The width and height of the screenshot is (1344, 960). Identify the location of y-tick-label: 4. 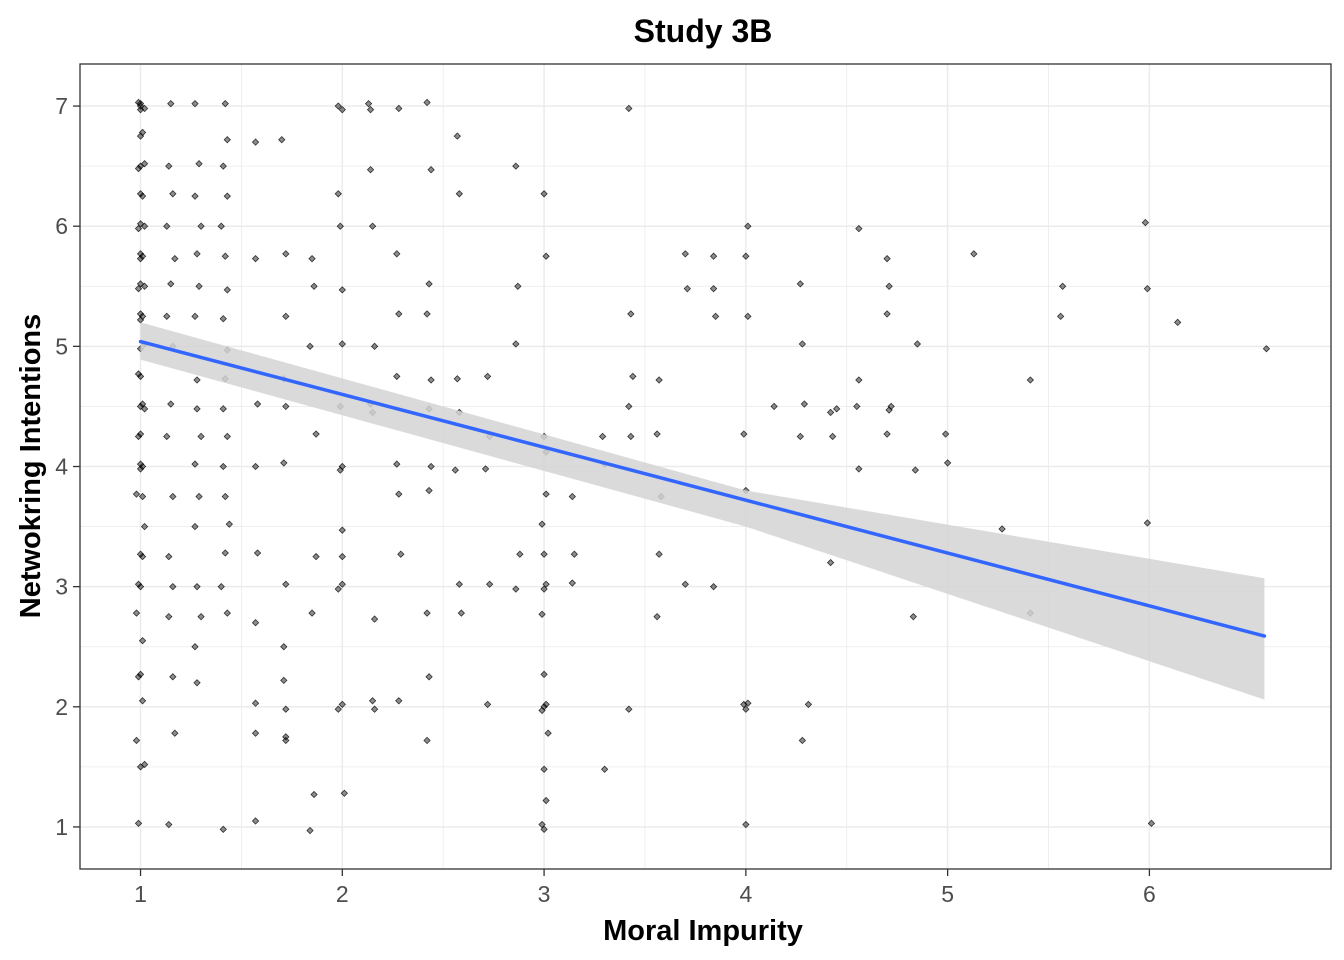
(61, 467).